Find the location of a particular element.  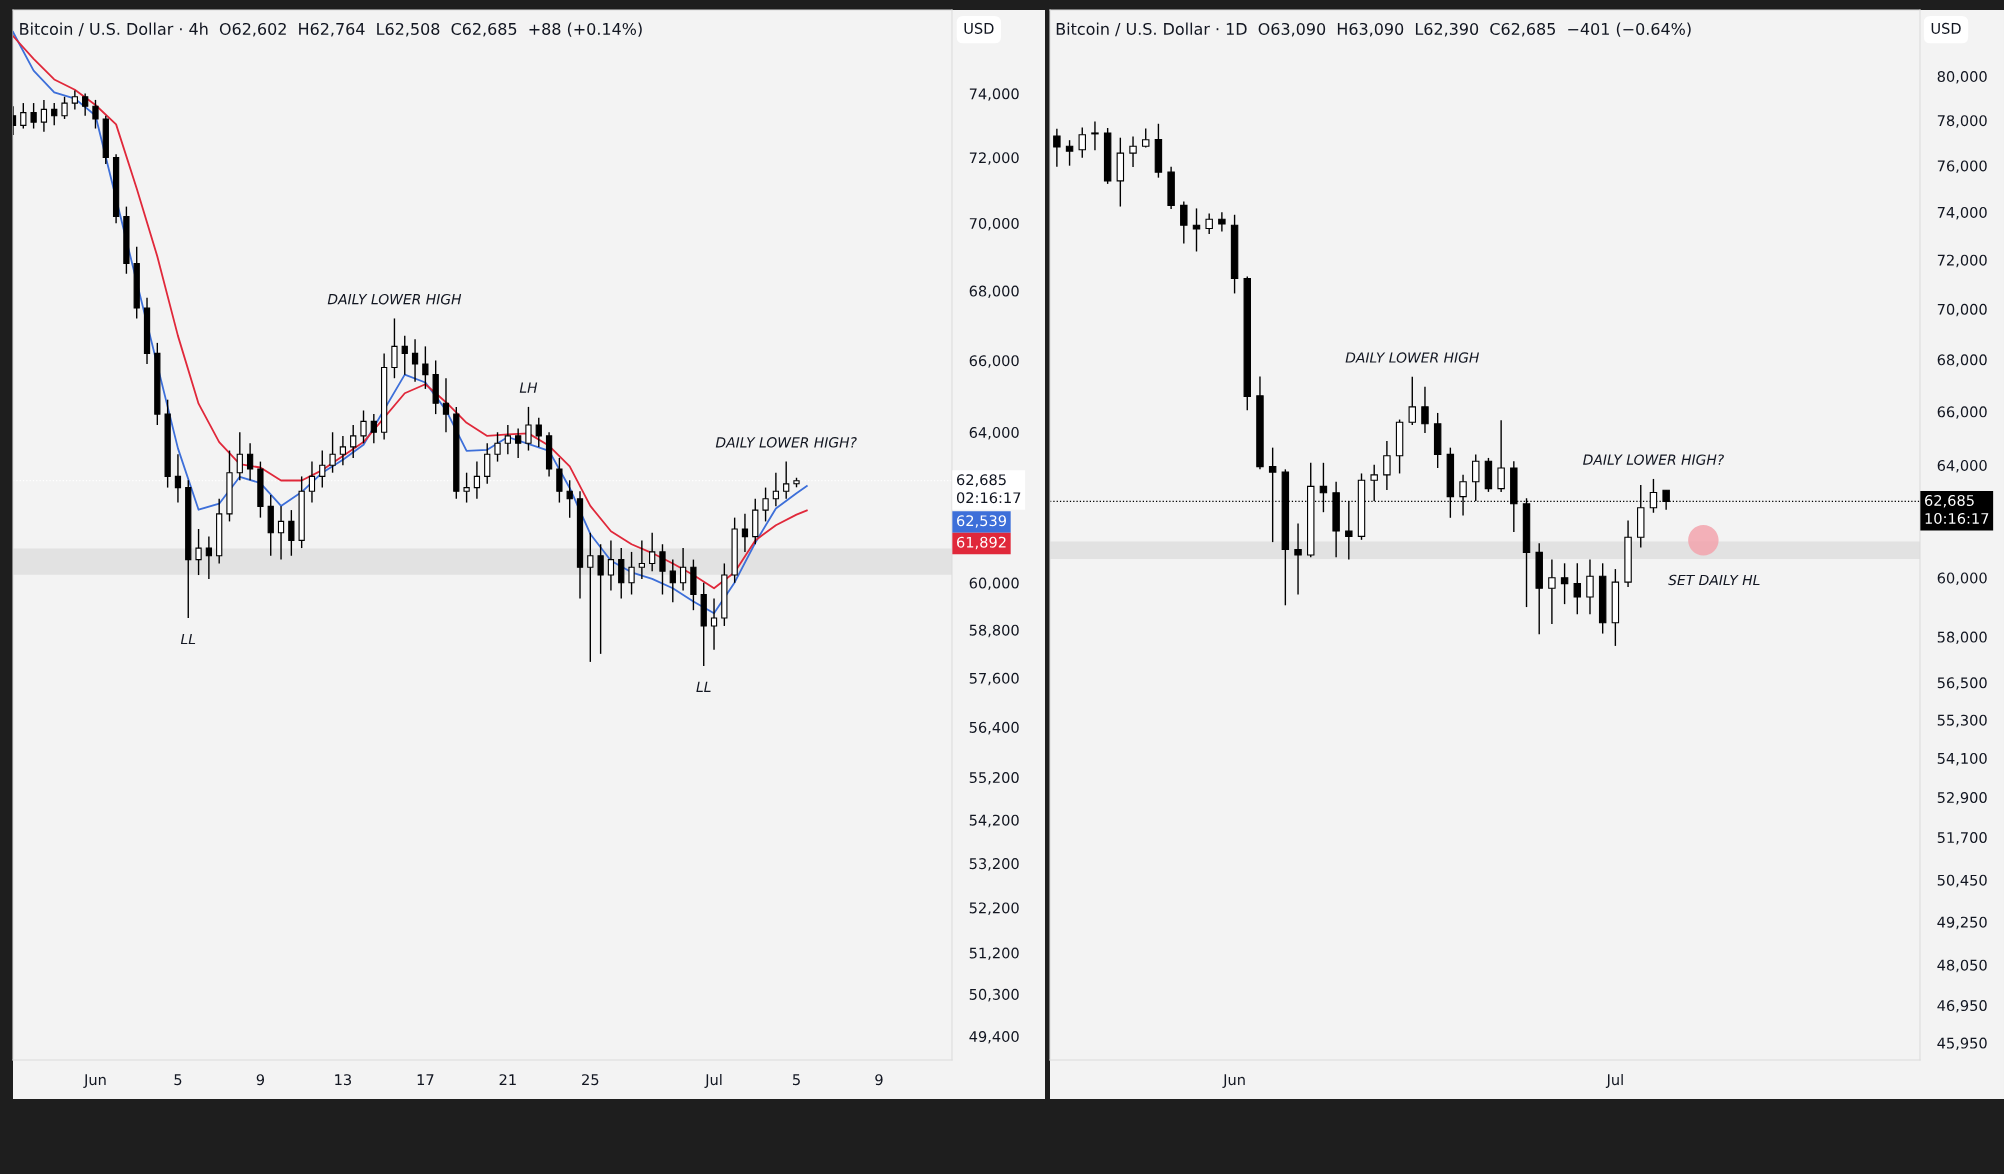

y-tick-label: 58,800 is located at coordinates (994, 631).